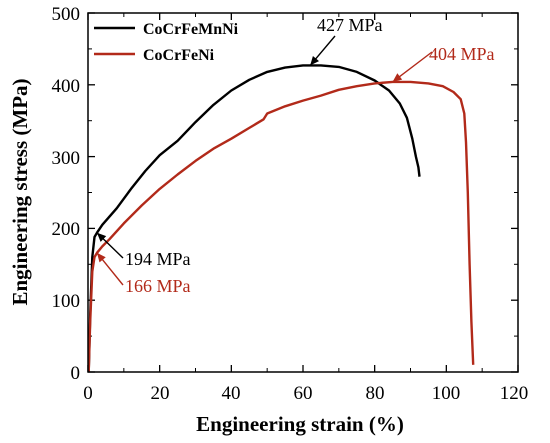 The height and width of the screenshot is (443, 550). What do you see at coordinates (300, 424) in the screenshot?
I see `x-axis-title: Engineering strain (%)` at bounding box center [300, 424].